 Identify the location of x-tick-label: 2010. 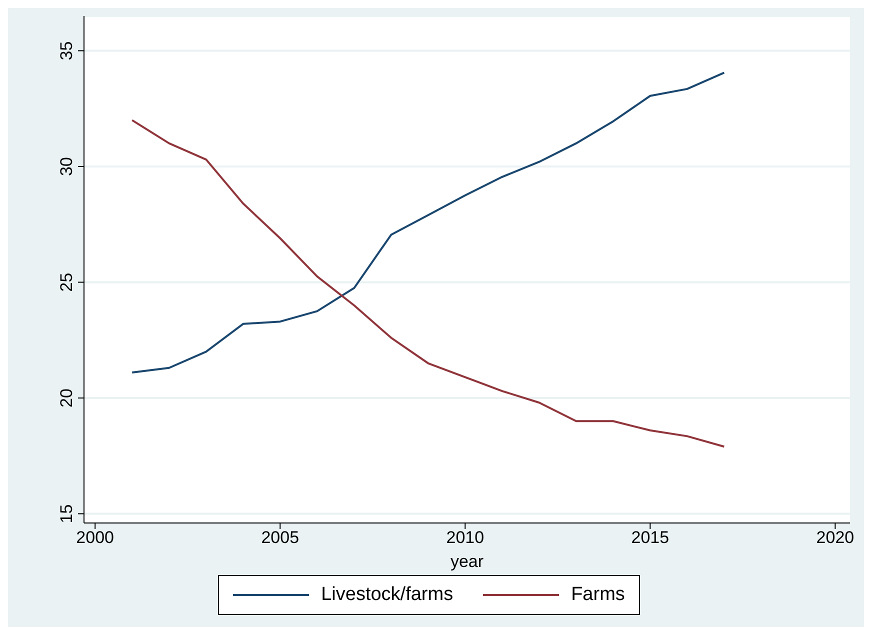
(465, 538).